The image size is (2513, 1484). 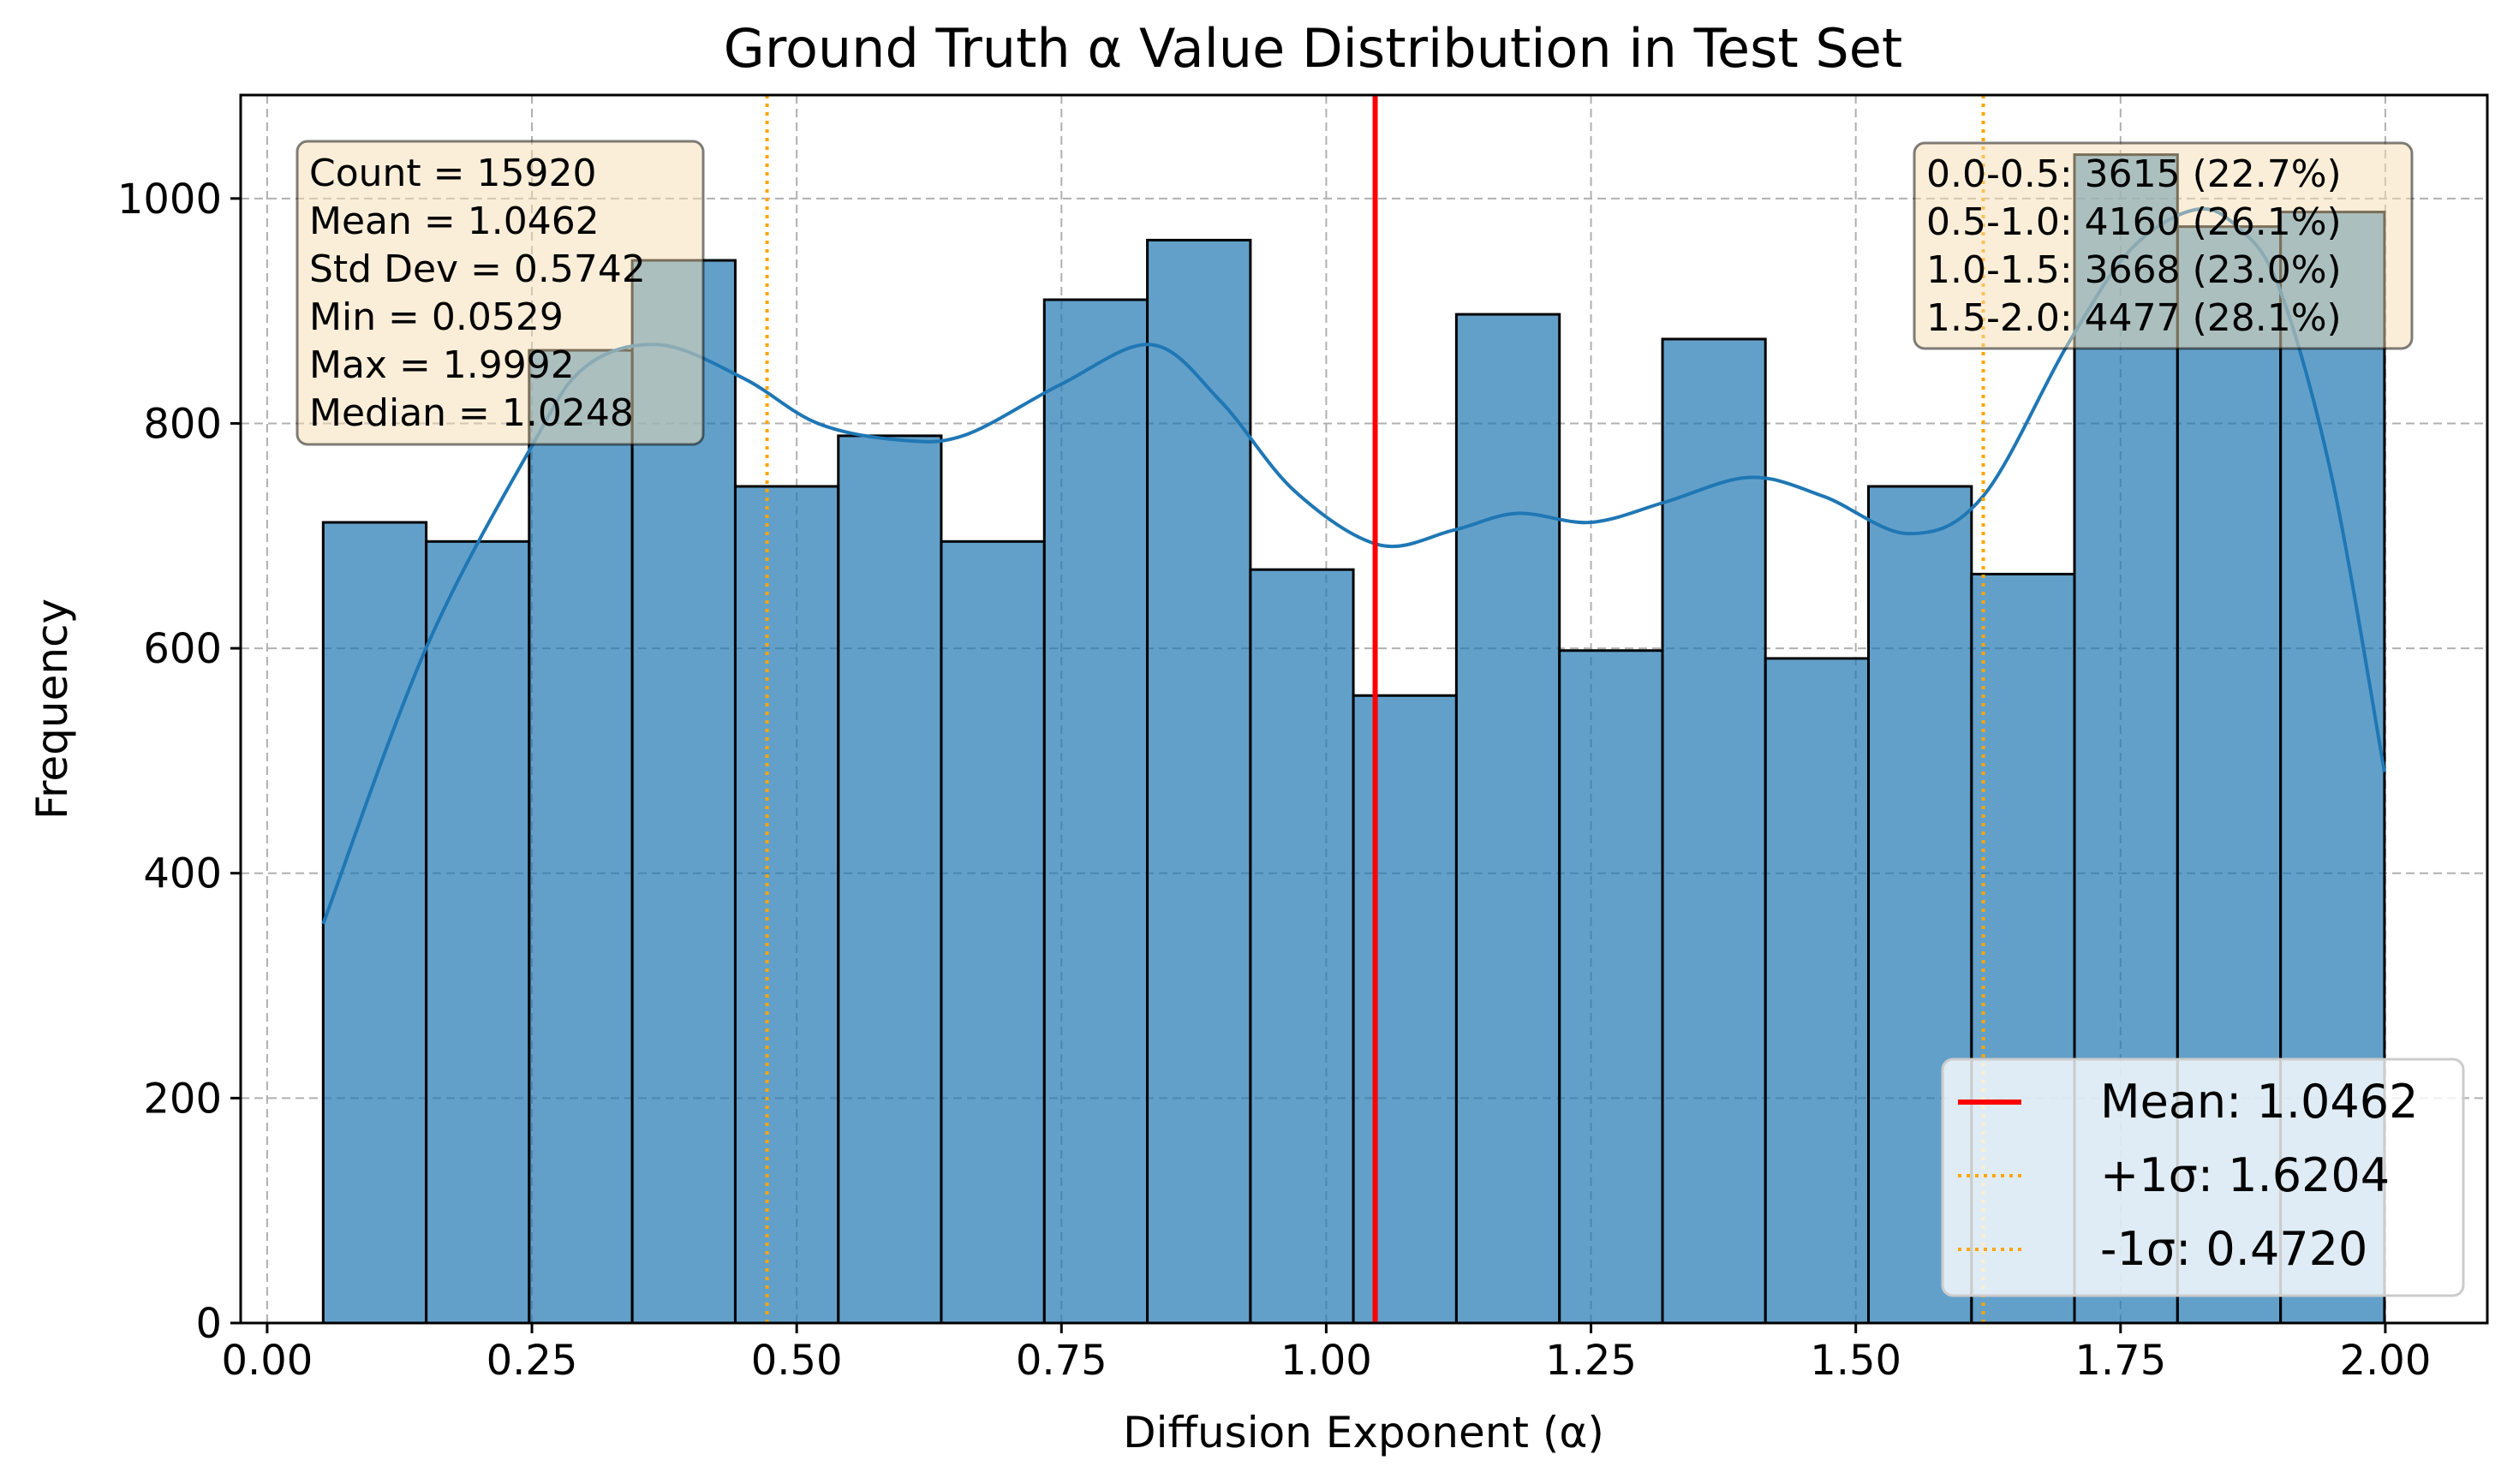 I want to click on legend: Mean: 1.0462 +1σ: 1.6204 -1σ: 0.4720, so click(x=2203, y=1177).